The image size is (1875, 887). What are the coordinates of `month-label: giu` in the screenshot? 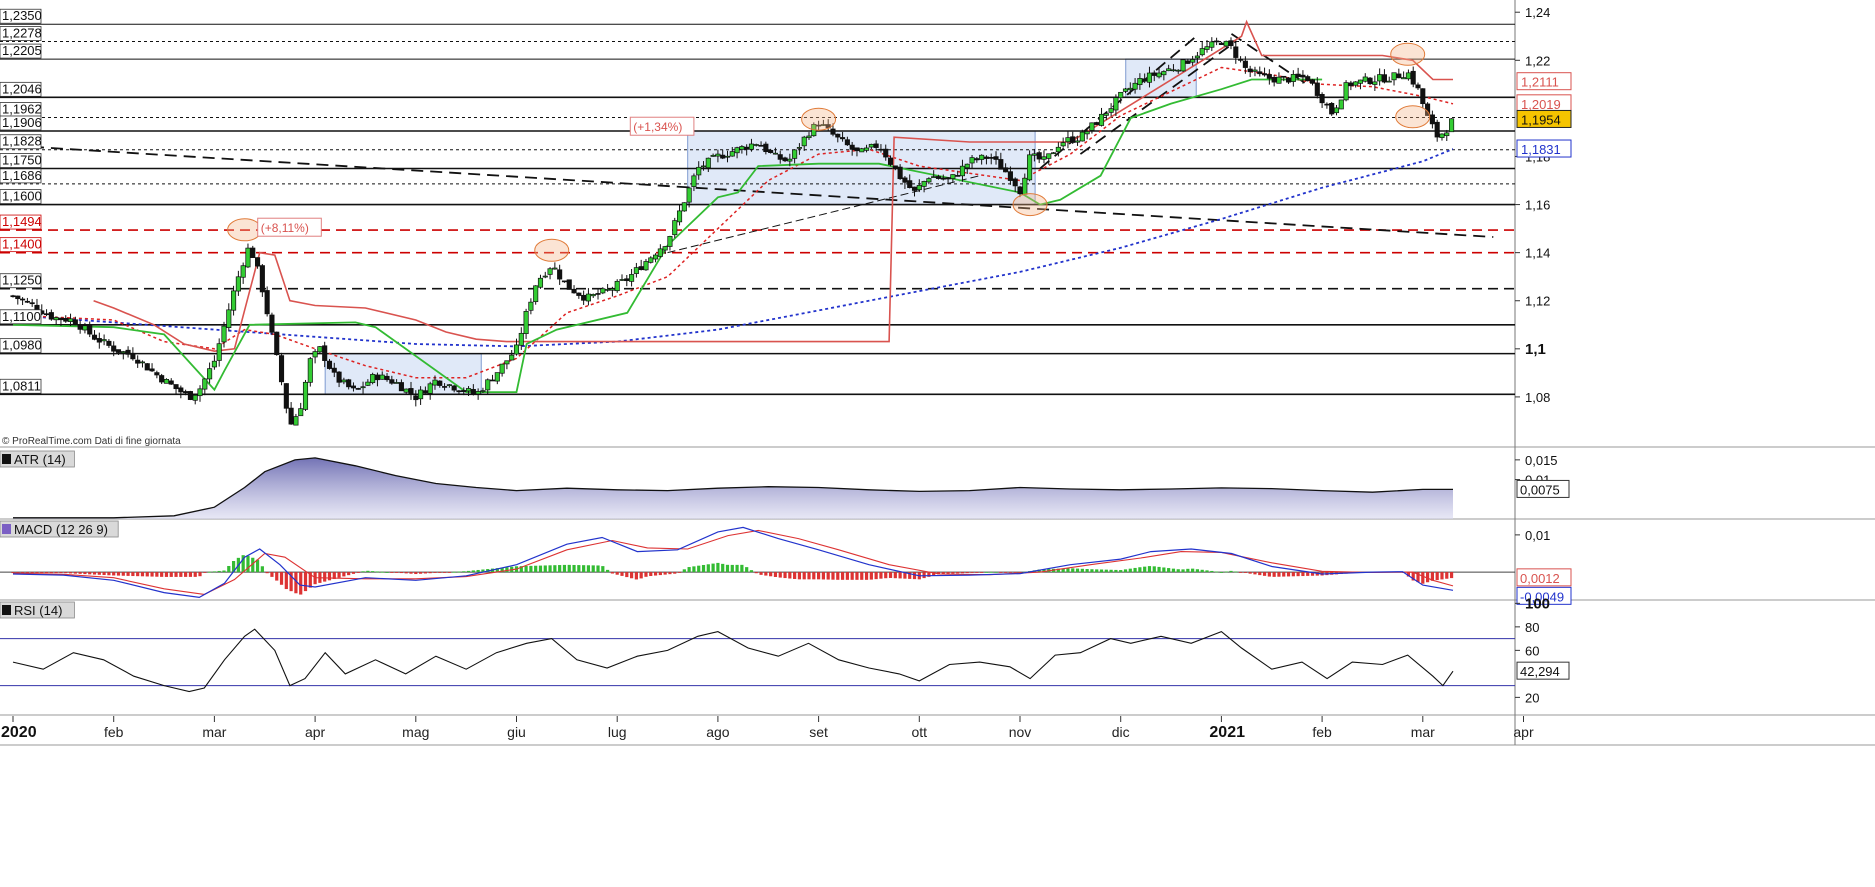 It's located at (516, 732).